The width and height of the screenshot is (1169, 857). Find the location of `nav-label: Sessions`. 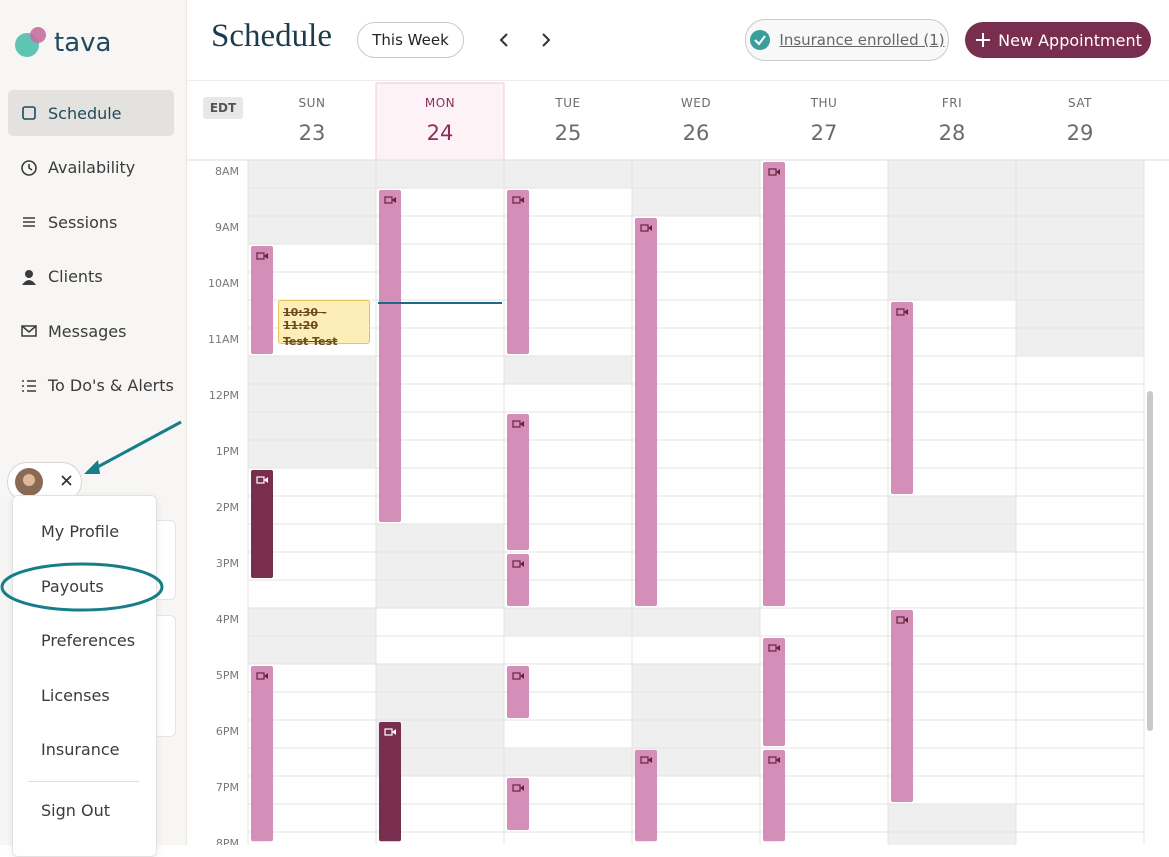

nav-label: Sessions is located at coordinates (83, 222).